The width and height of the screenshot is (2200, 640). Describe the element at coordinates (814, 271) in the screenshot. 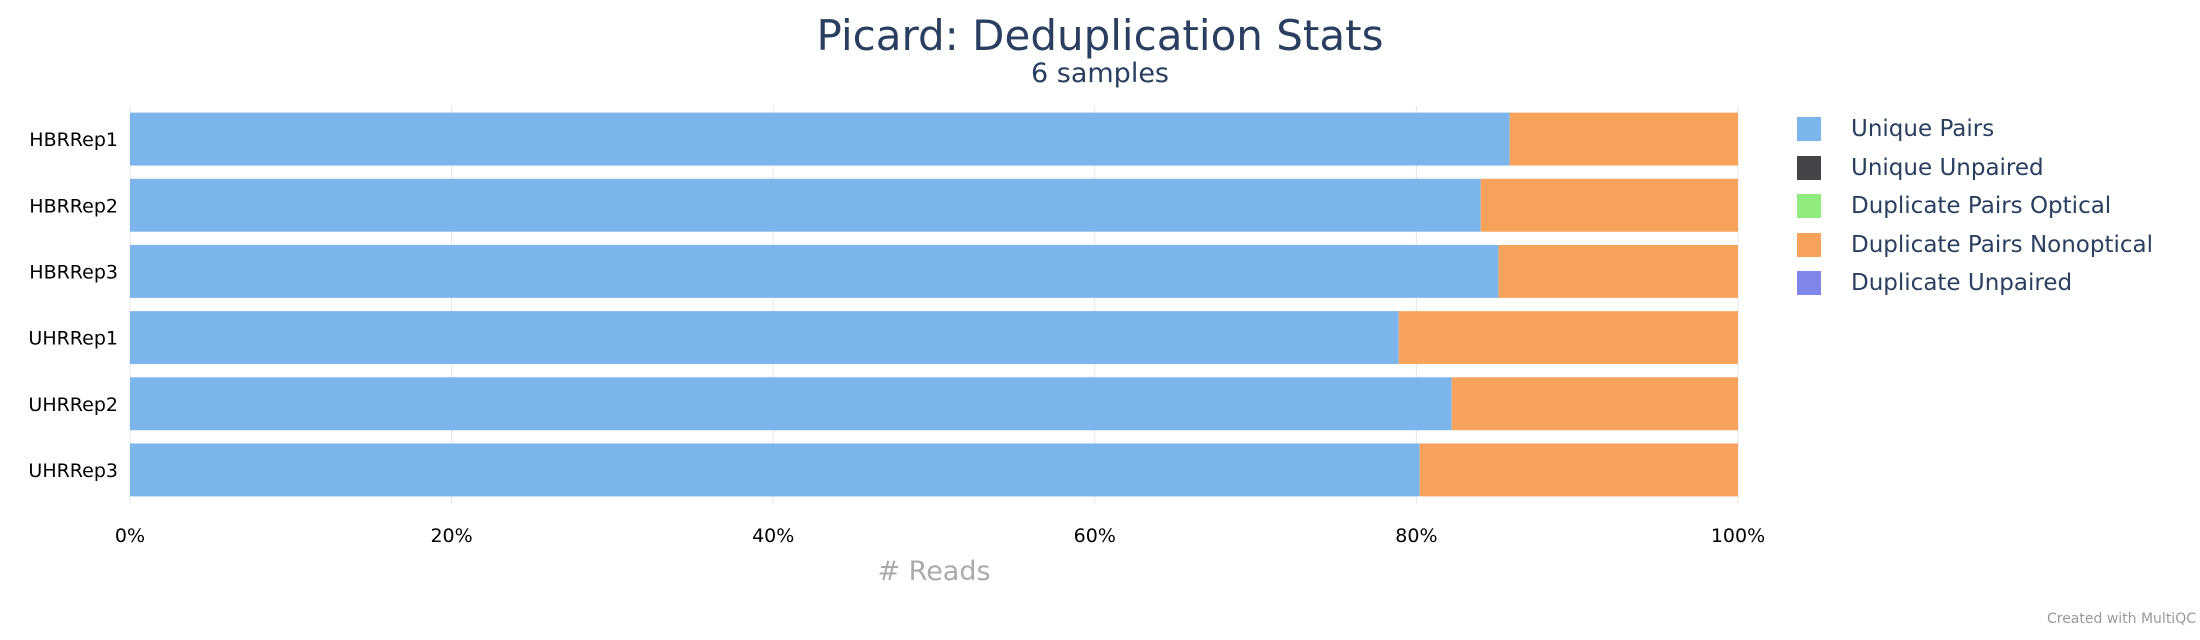

I see `bar-unique-pairs-hbrrep3` at that location.